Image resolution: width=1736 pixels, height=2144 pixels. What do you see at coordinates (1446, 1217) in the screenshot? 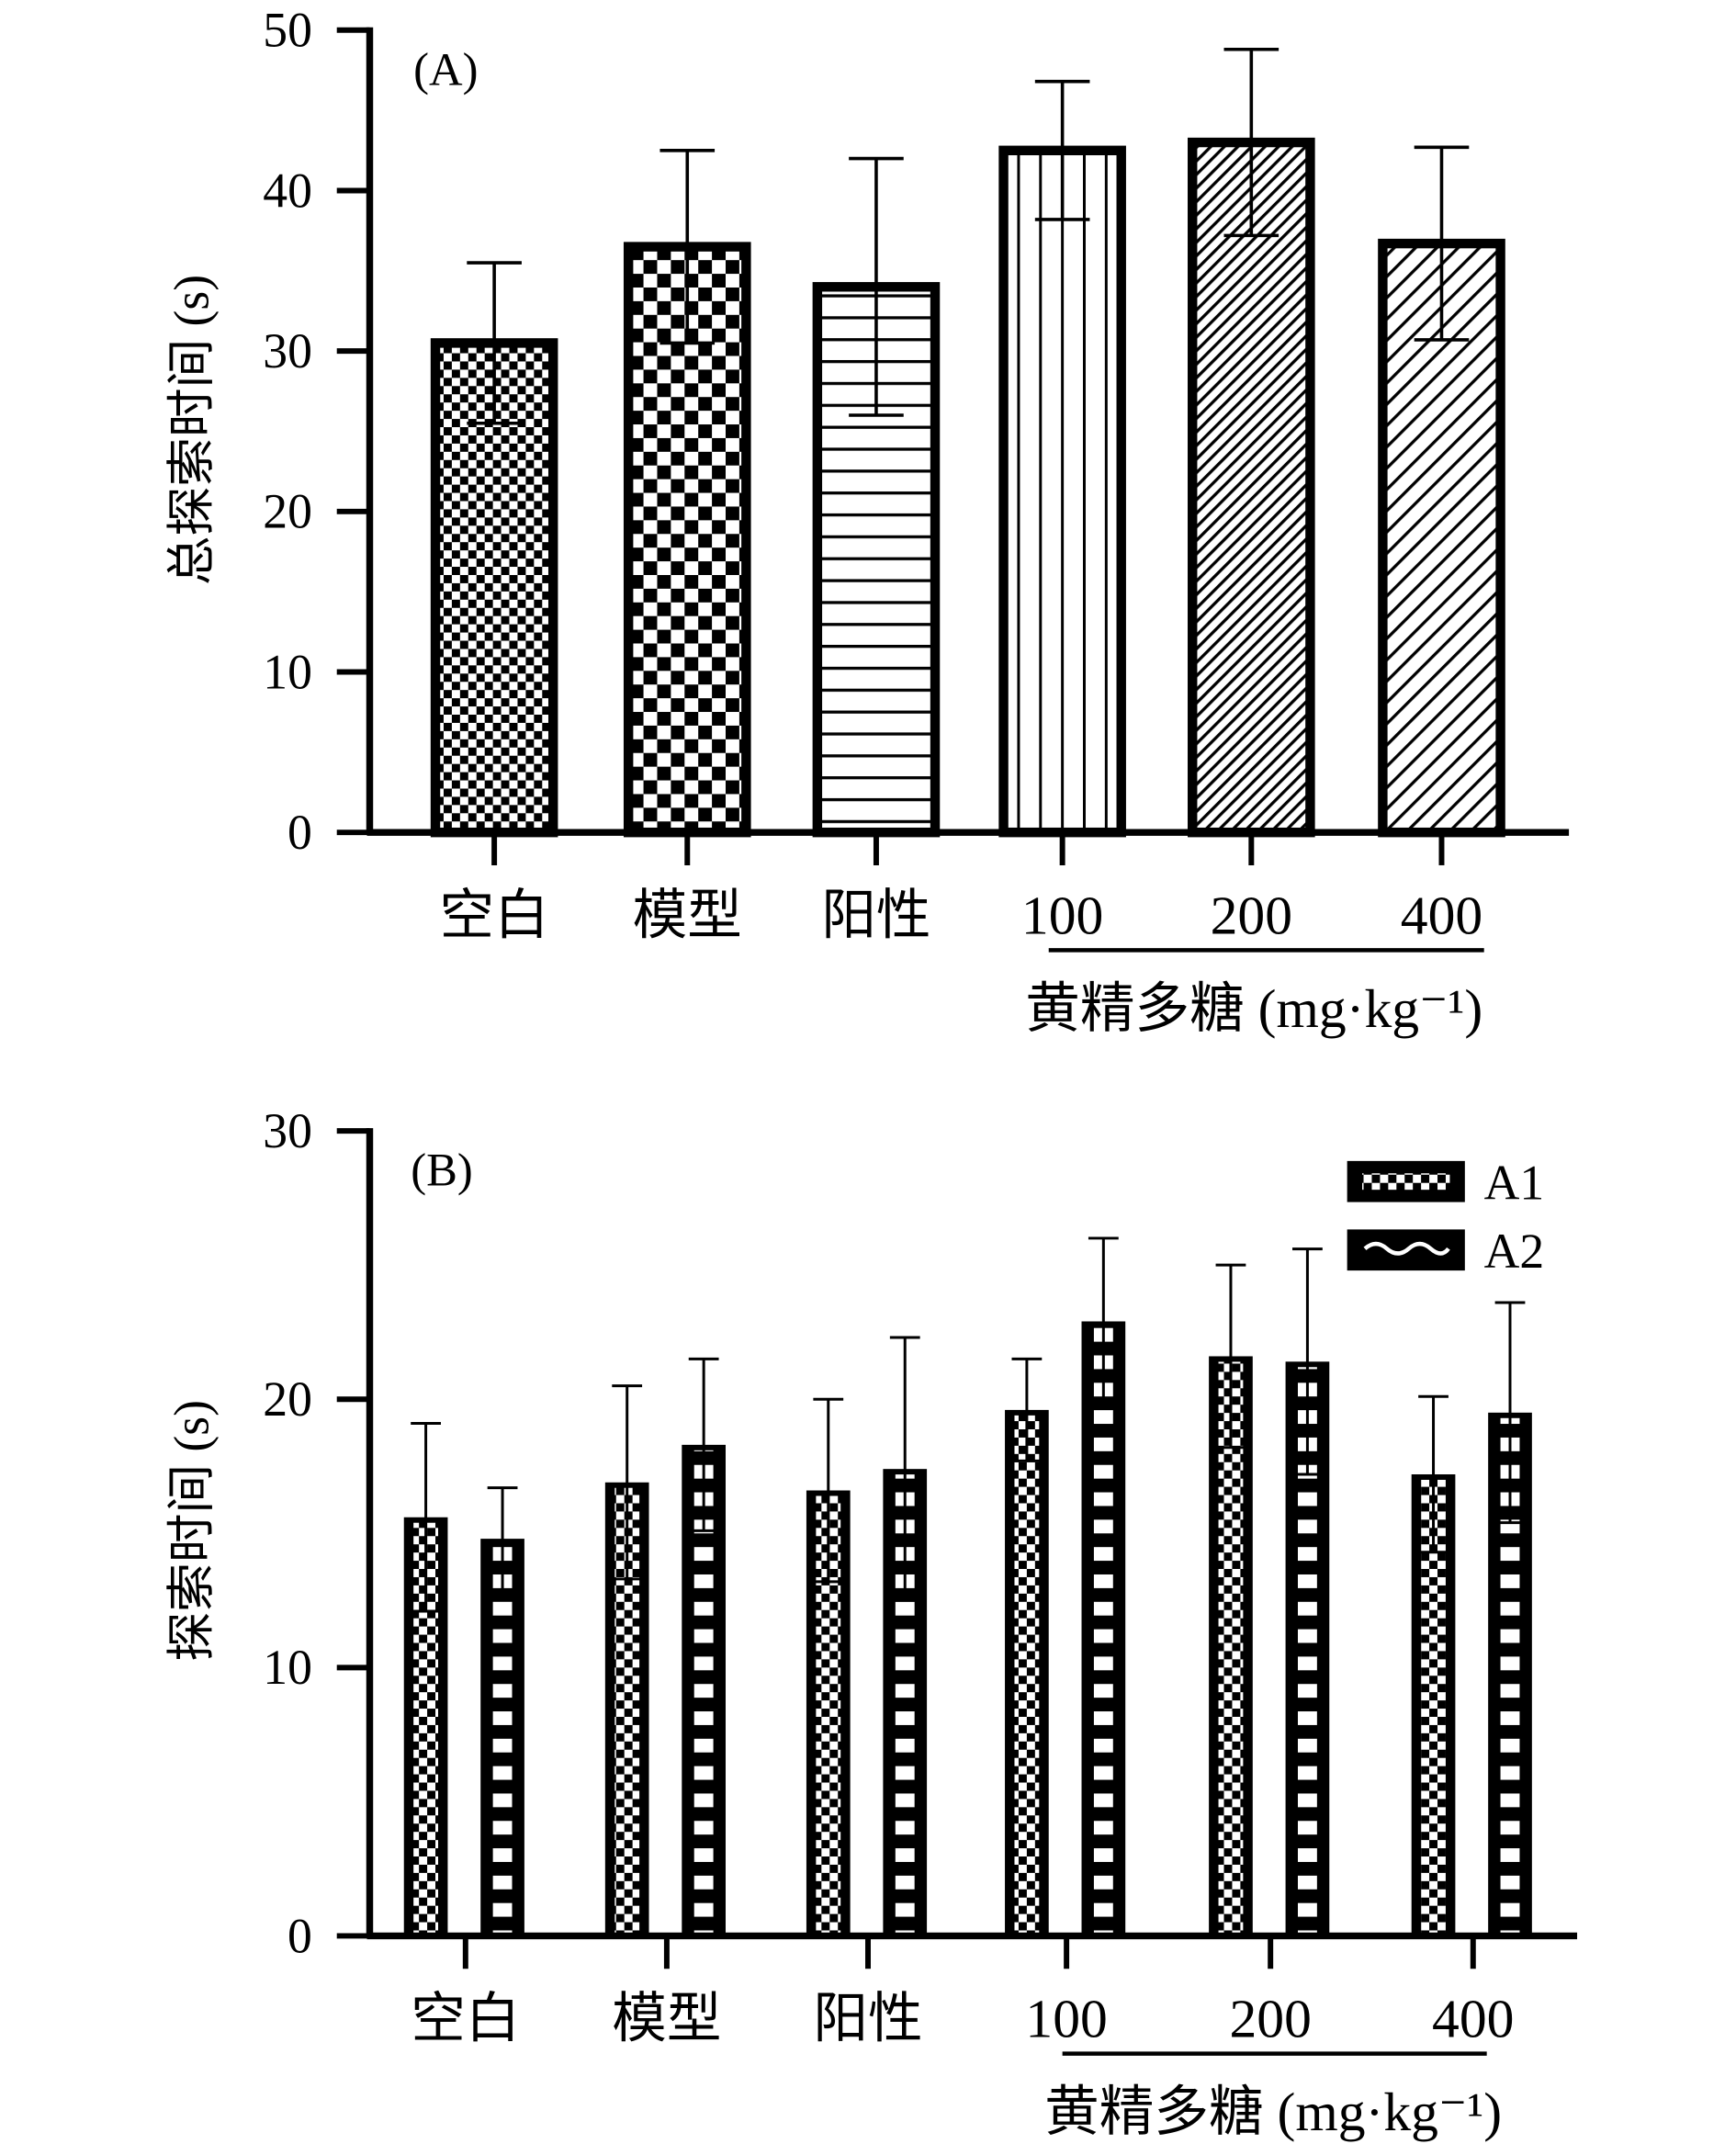
I see `panel-b-legend: A1 A2` at bounding box center [1446, 1217].